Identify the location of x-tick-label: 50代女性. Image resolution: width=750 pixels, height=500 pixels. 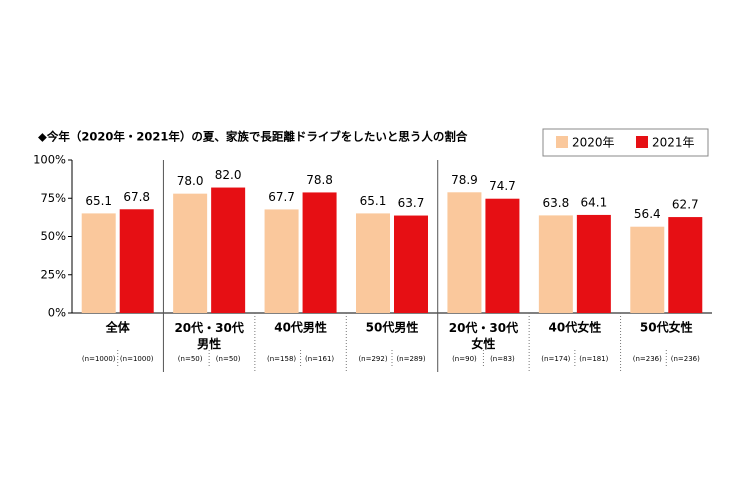
(666, 327).